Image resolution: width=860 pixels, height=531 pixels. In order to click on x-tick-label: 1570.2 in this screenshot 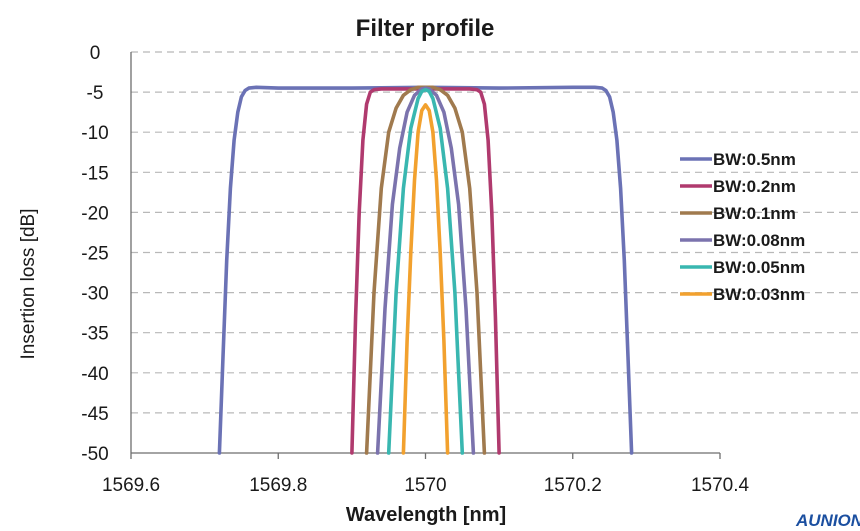, I will do `click(573, 485)`.